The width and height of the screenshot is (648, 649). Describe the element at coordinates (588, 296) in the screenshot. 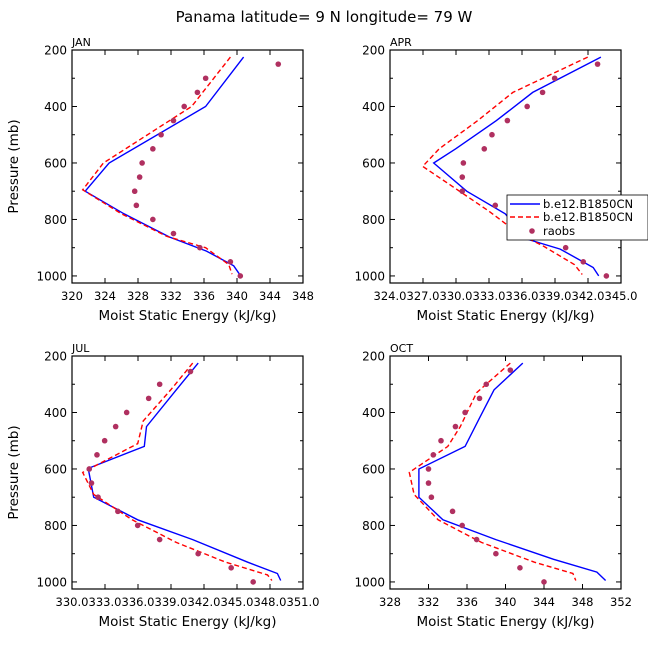

I see `x-tick-label: 342.0` at that location.